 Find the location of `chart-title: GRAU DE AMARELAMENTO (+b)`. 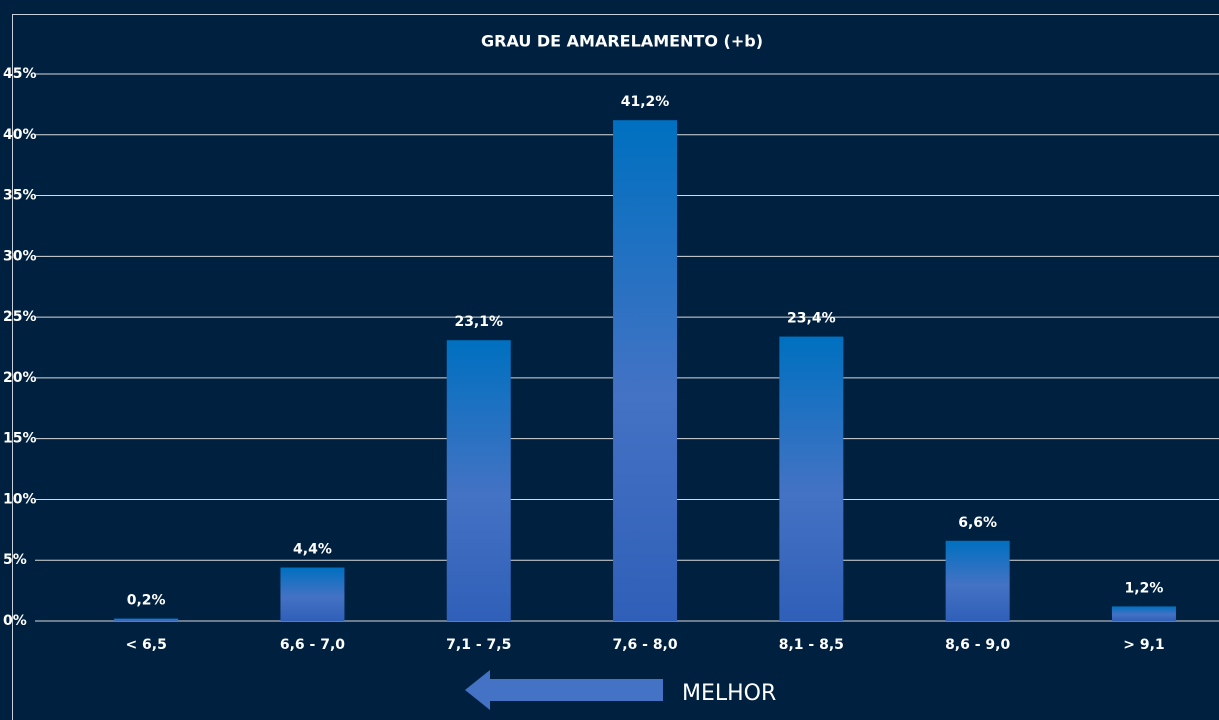

chart-title: GRAU DE AMARELAMENTO (+b) is located at coordinates (622, 41).